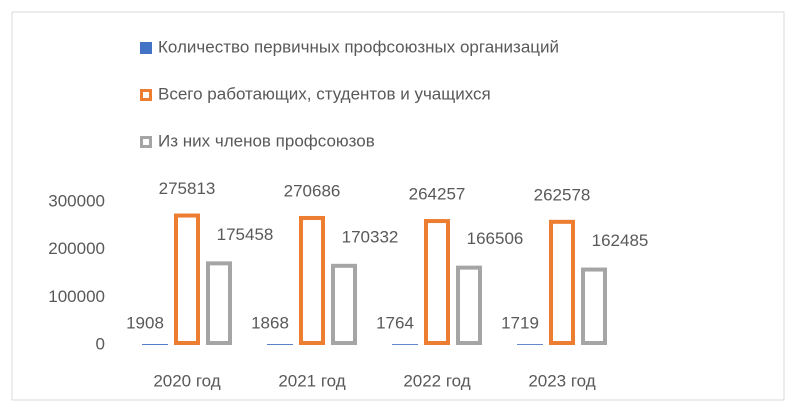 The image size is (796, 412). What do you see at coordinates (312, 190) in the screenshot?
I see `data-label: 270686` at bounding box center [312, 190].